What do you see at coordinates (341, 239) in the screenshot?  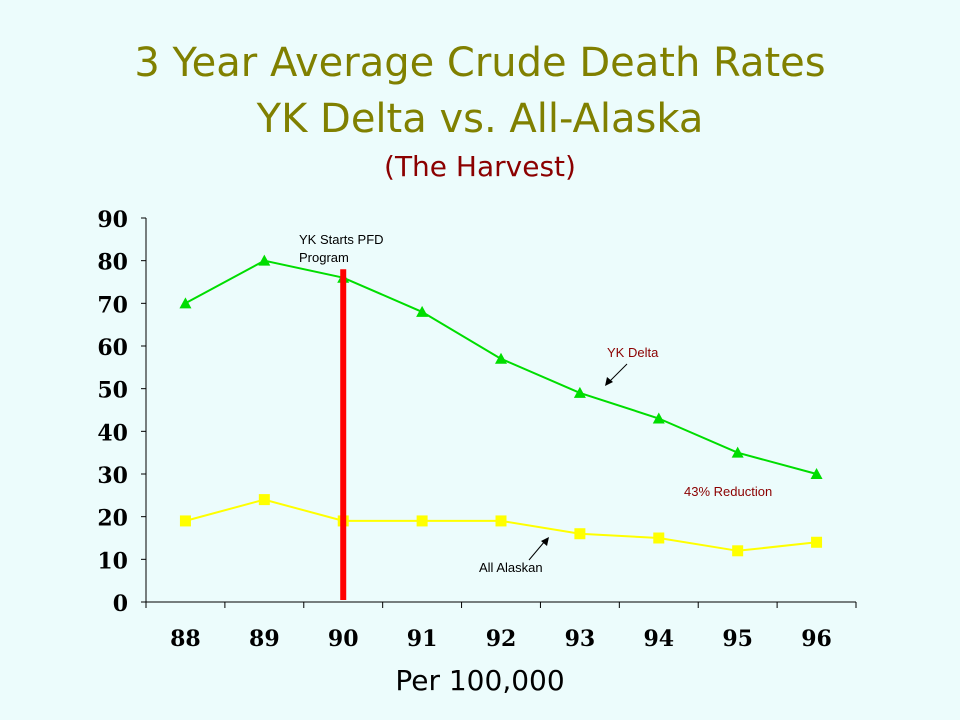 I see `pfd-annotation-line1: YK Starts PFD` at bounding box center [341, 239].